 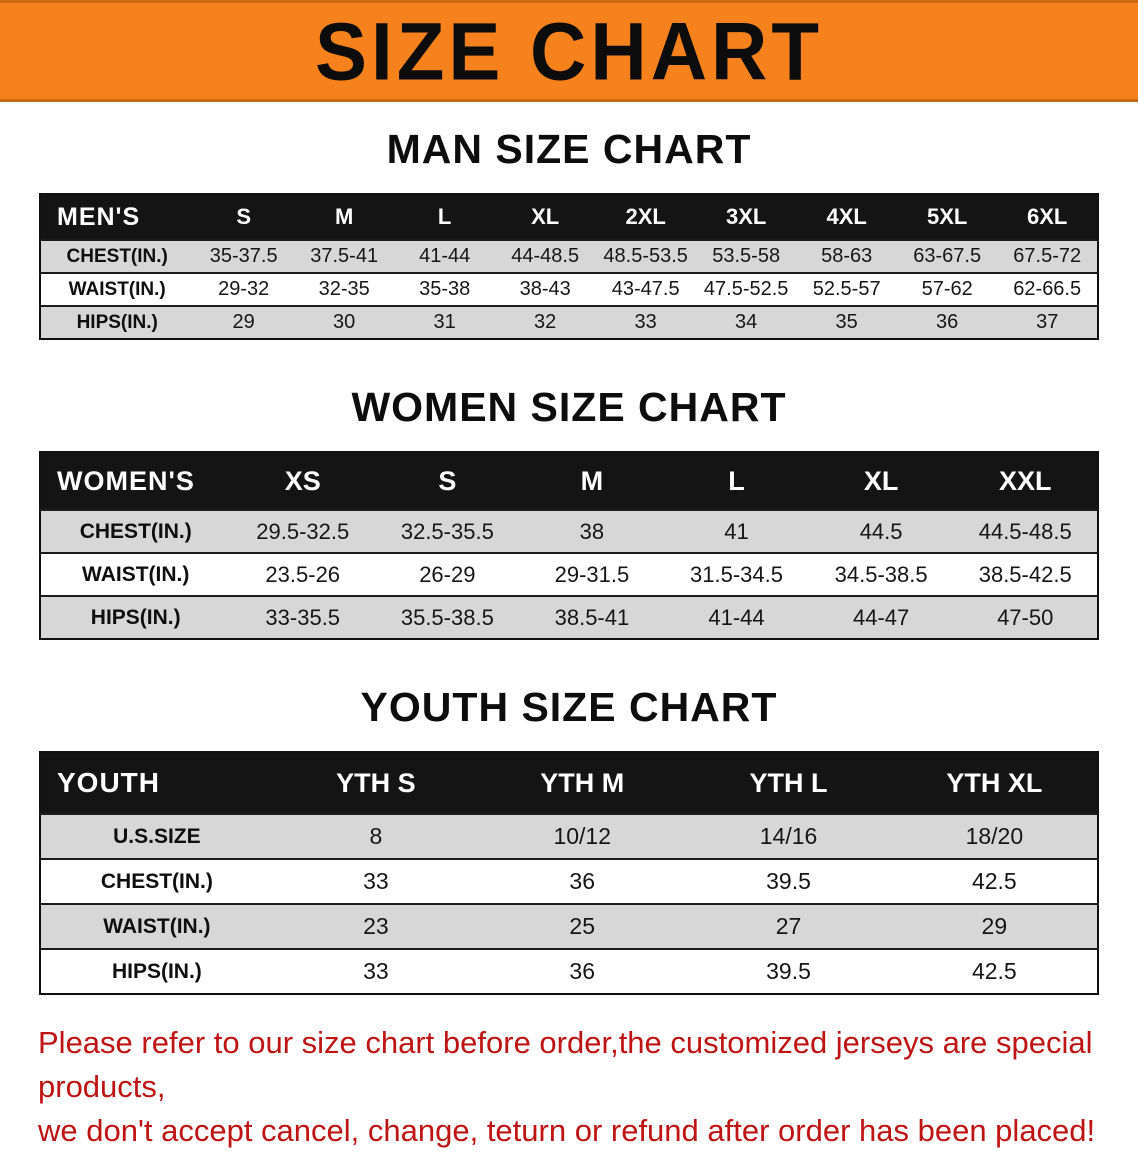 I want to click on table-cell: 63-67.5, so click(x=947, y=256).